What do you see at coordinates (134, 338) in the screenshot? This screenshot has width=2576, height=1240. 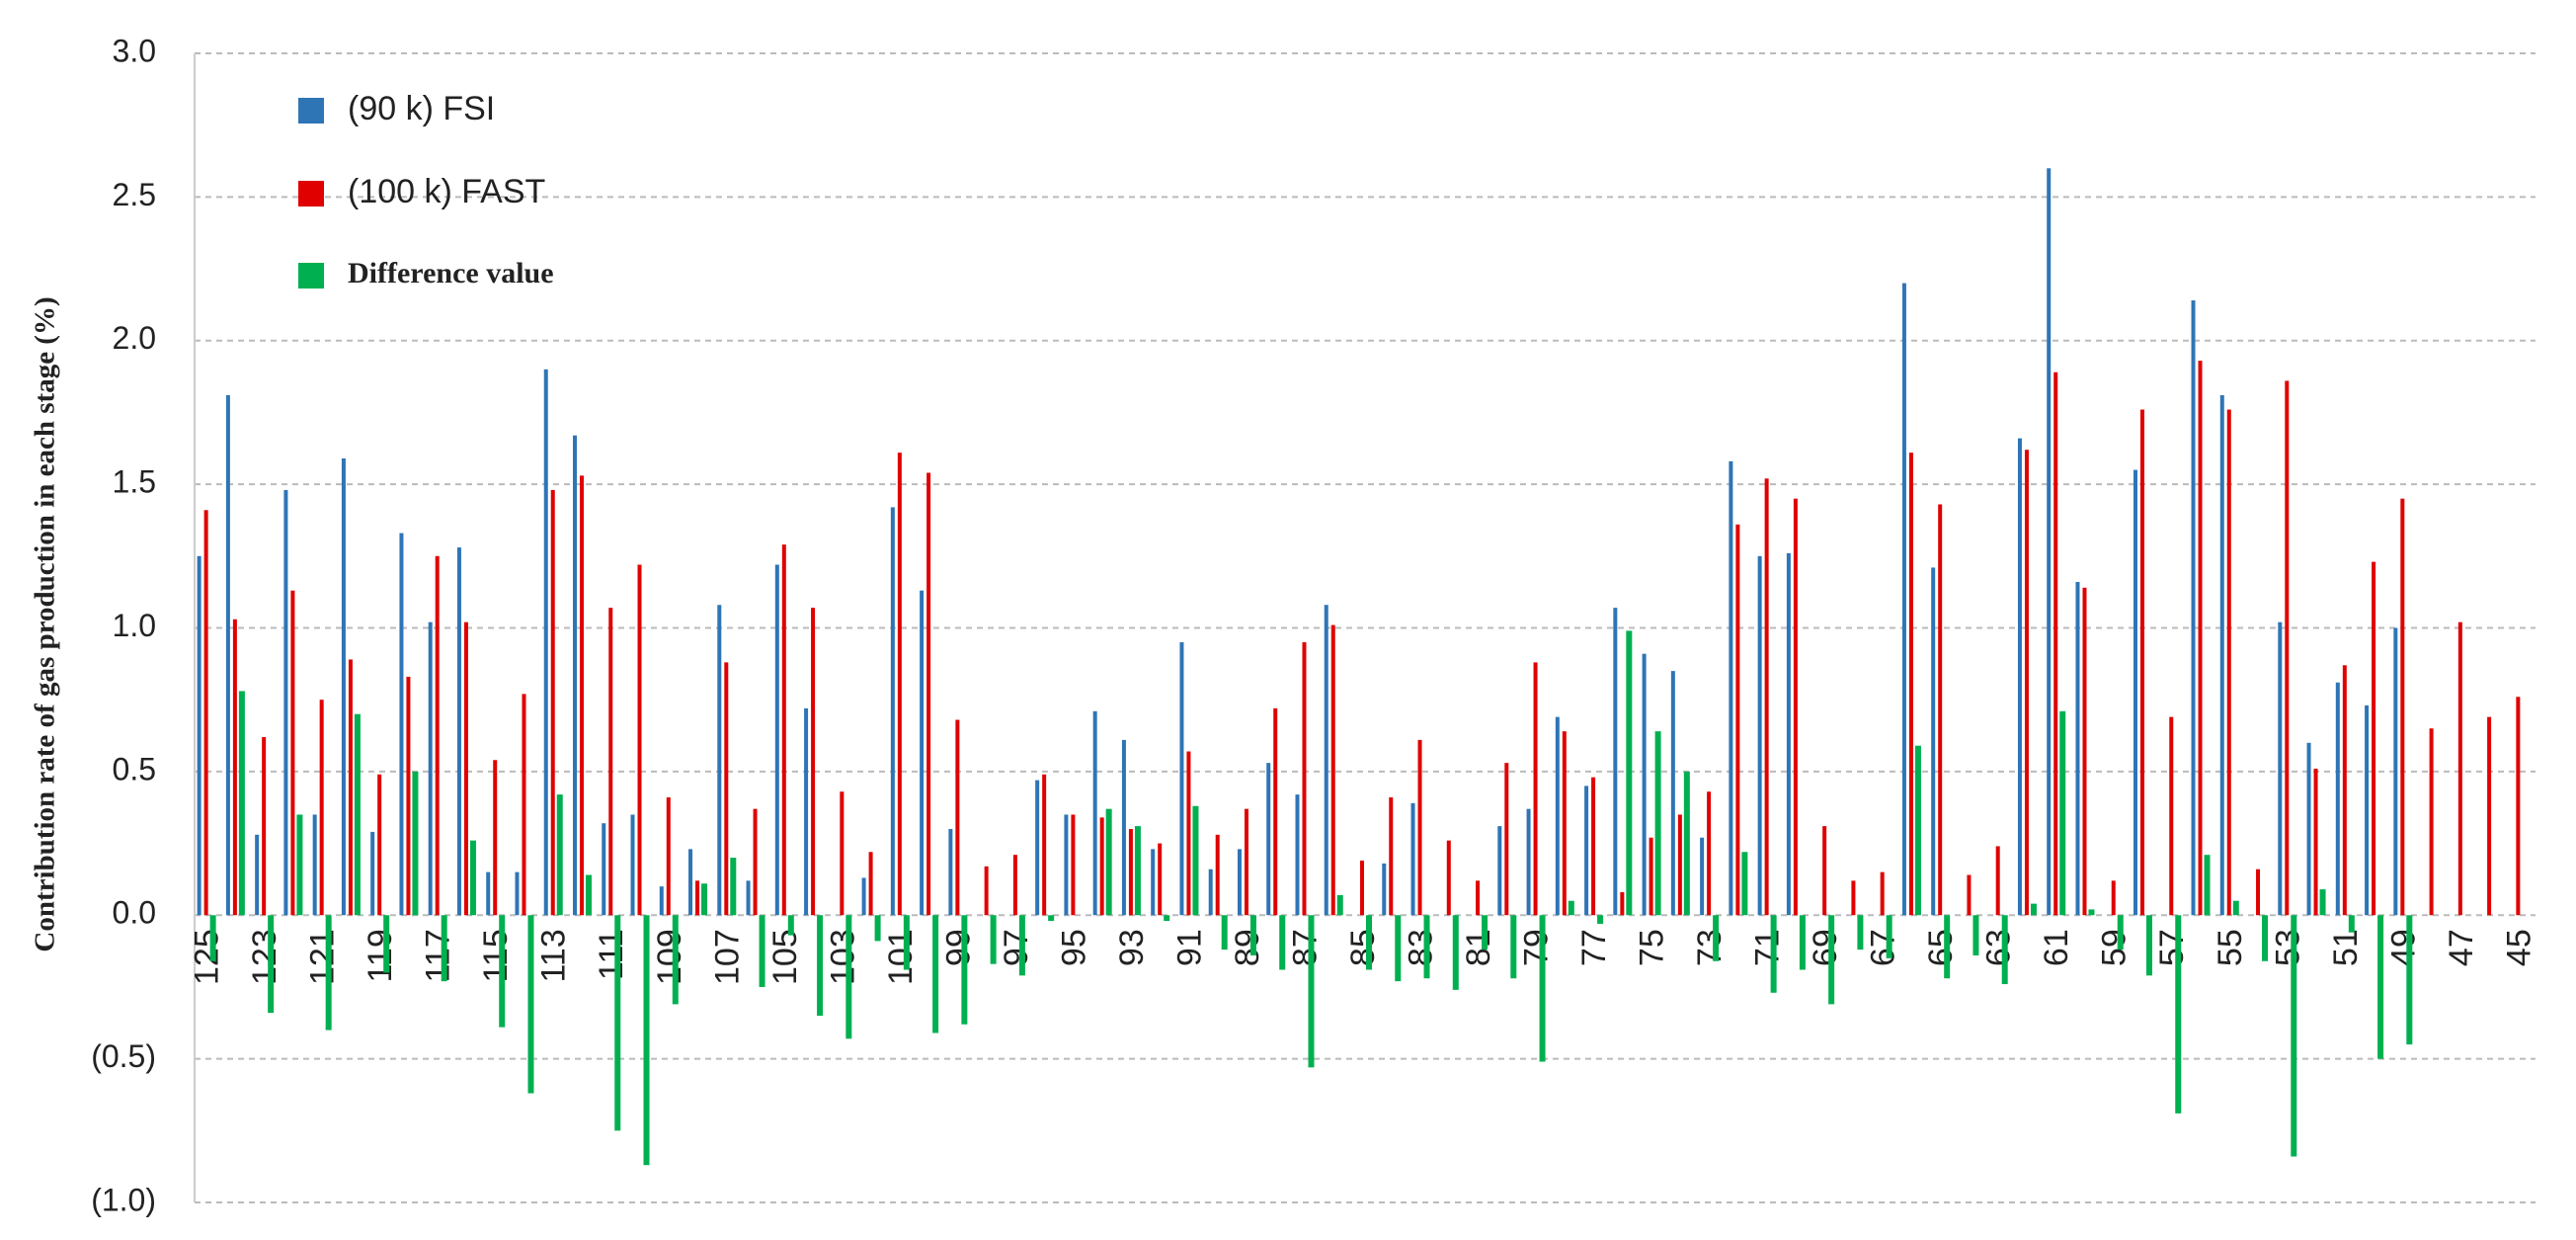 I see `y-tick-label: 2.0` at bounding box center [134, 338].